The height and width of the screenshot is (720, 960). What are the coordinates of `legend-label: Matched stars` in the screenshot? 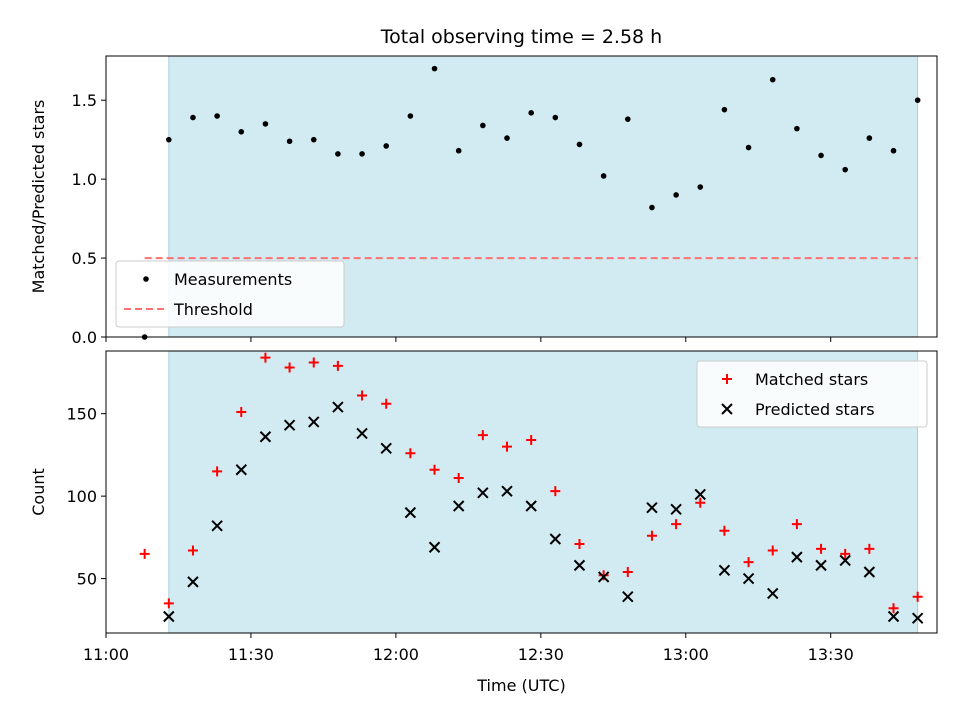 It's located at (811, 379).